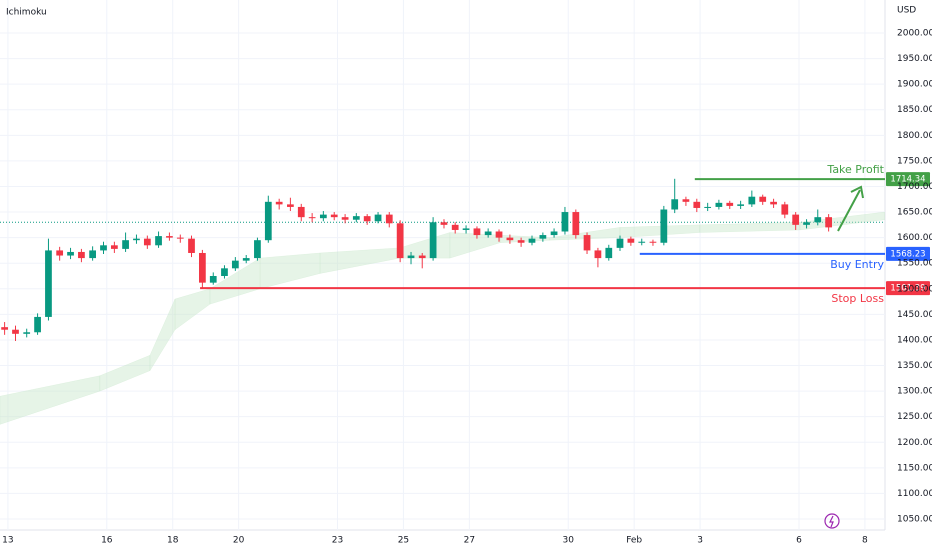 The width and height of the screenshot is (932, 550). I want to click on y-tick-label: 1700.00, so click(914, 187).